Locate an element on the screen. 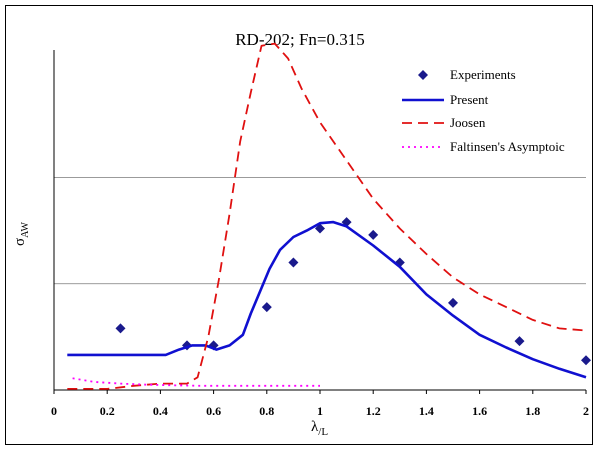  legend-label: Present is located at coordinates (469, 99).